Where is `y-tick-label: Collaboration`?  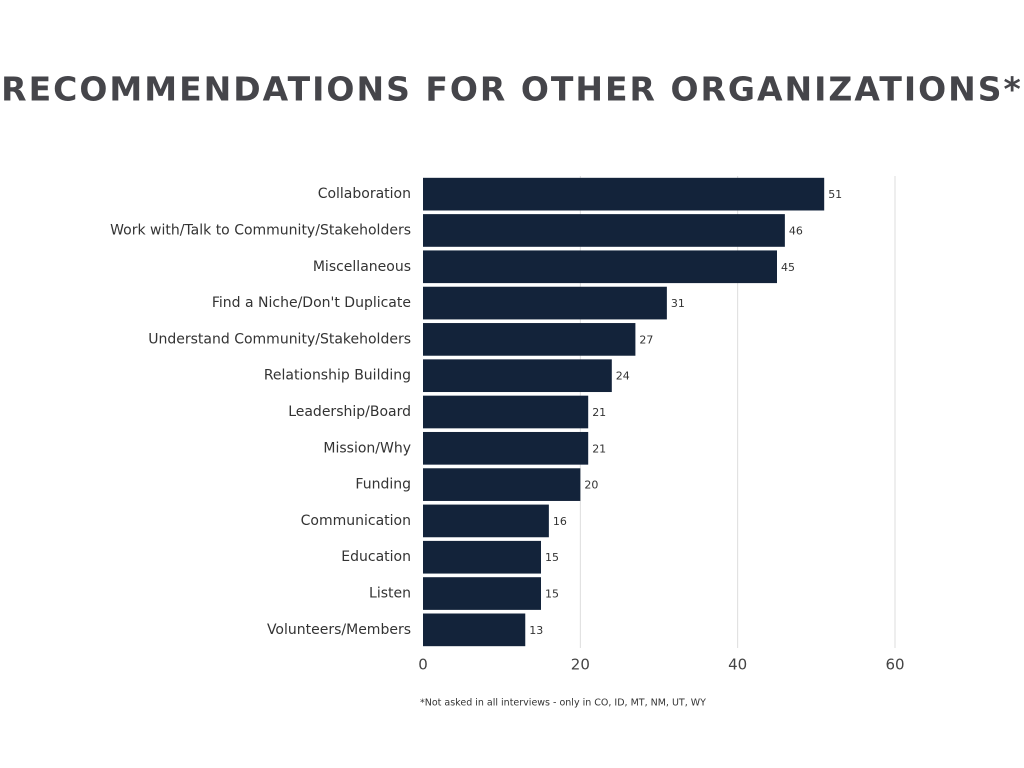
y-tick-label: Collaboration is located at coordinates (364, 194).